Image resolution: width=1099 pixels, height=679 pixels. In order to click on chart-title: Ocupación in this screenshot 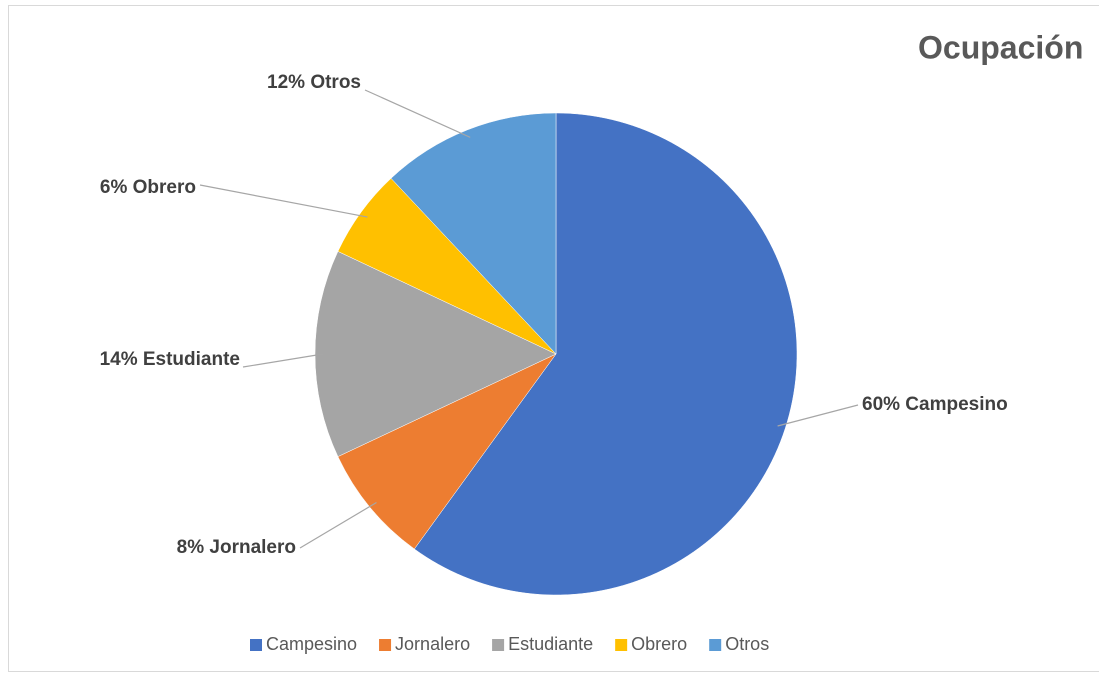, I will do `click(1000, 47)`.